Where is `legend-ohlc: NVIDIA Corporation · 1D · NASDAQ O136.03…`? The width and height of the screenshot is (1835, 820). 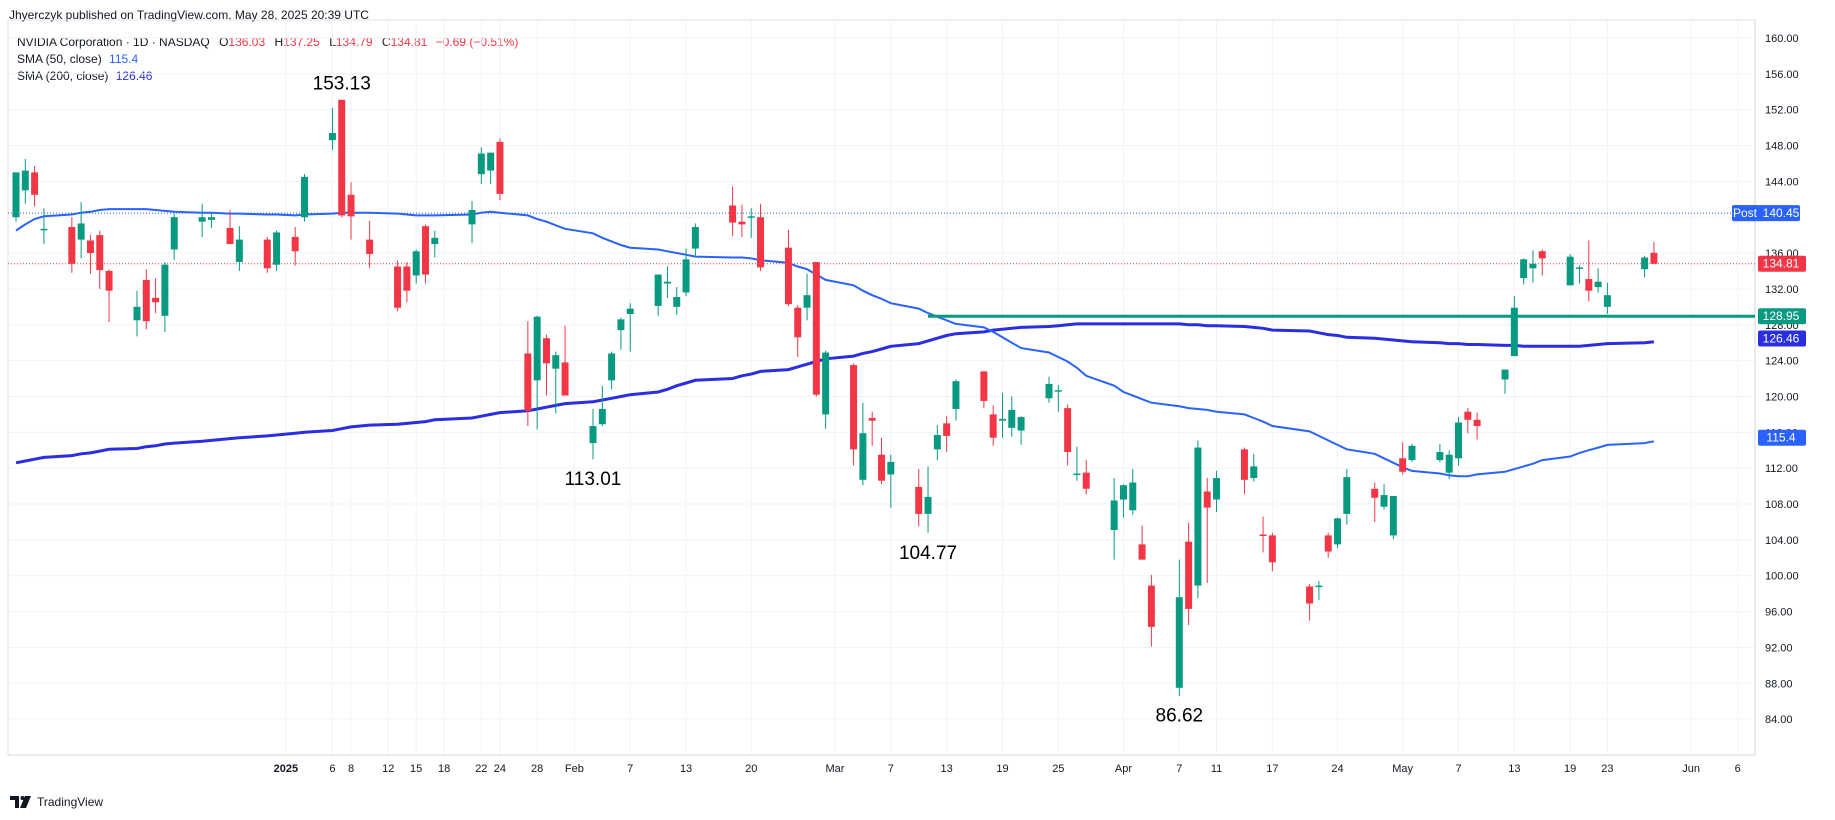
legend-ohlc: NVIDIA Corporation · 1D · NASDAQ O136.03… is located at coordinates (267, 42).